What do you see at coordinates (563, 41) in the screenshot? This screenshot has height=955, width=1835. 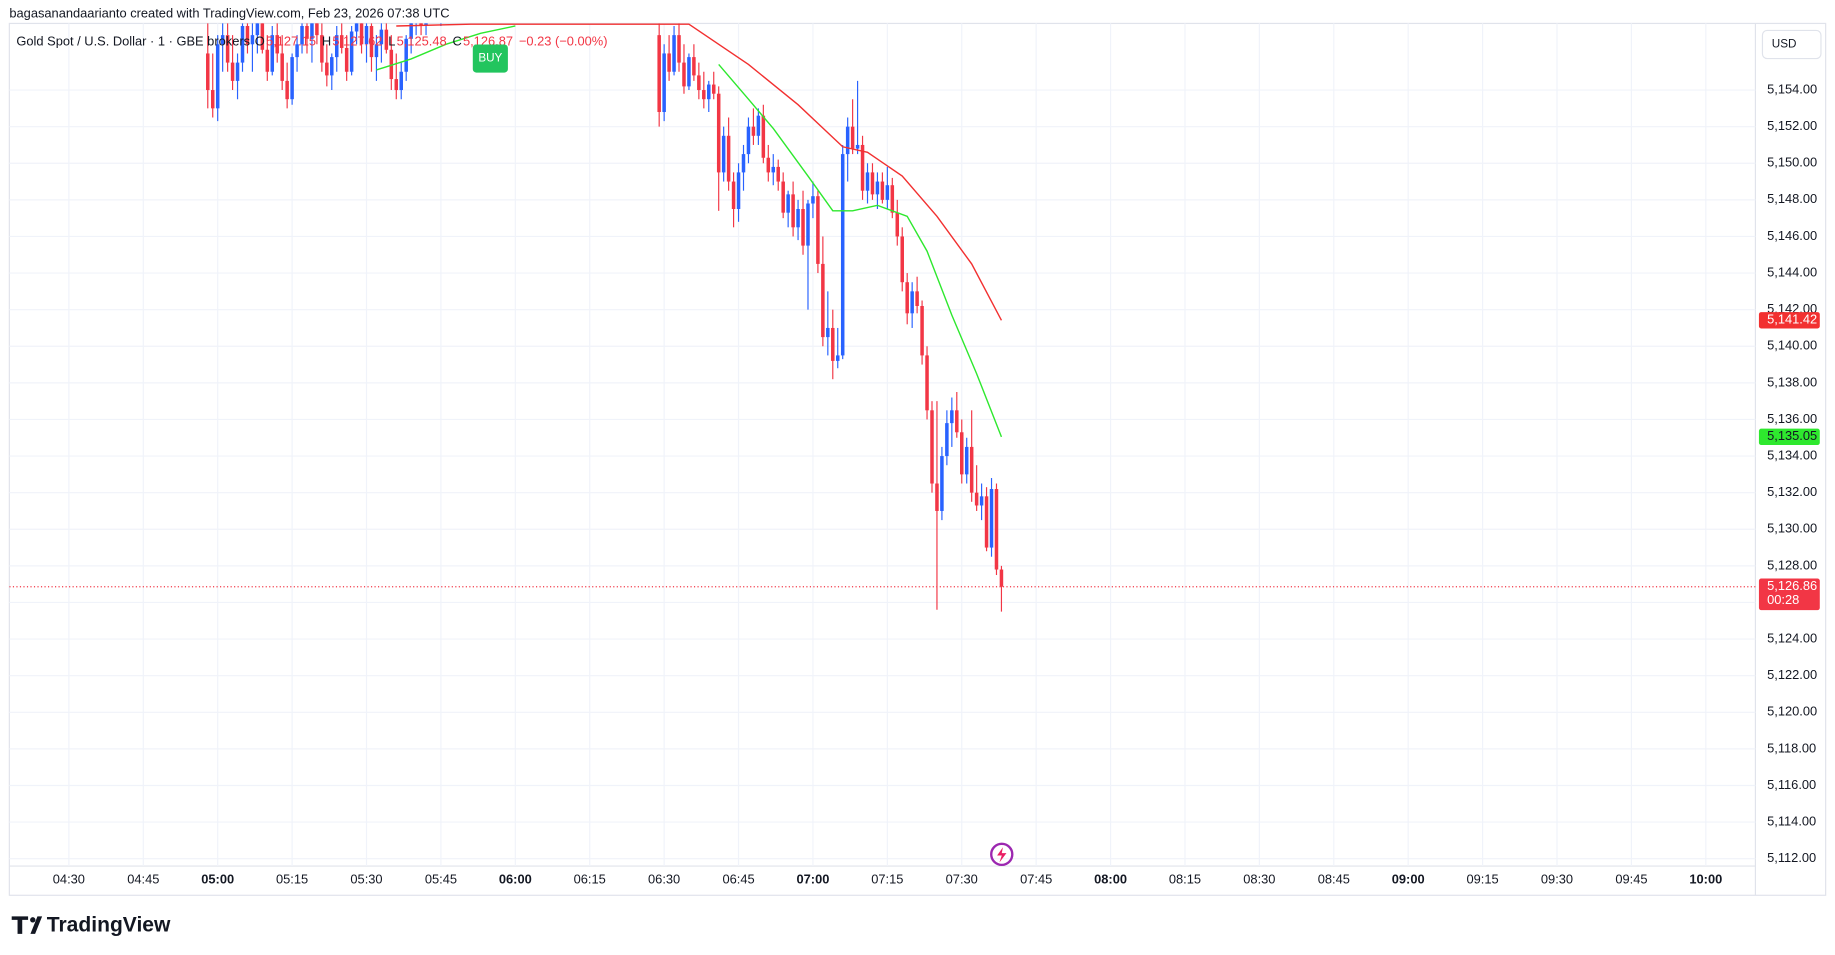 I see `ohlc-change: −0.23 (−0.00%)` at bounding box center [563, 41].